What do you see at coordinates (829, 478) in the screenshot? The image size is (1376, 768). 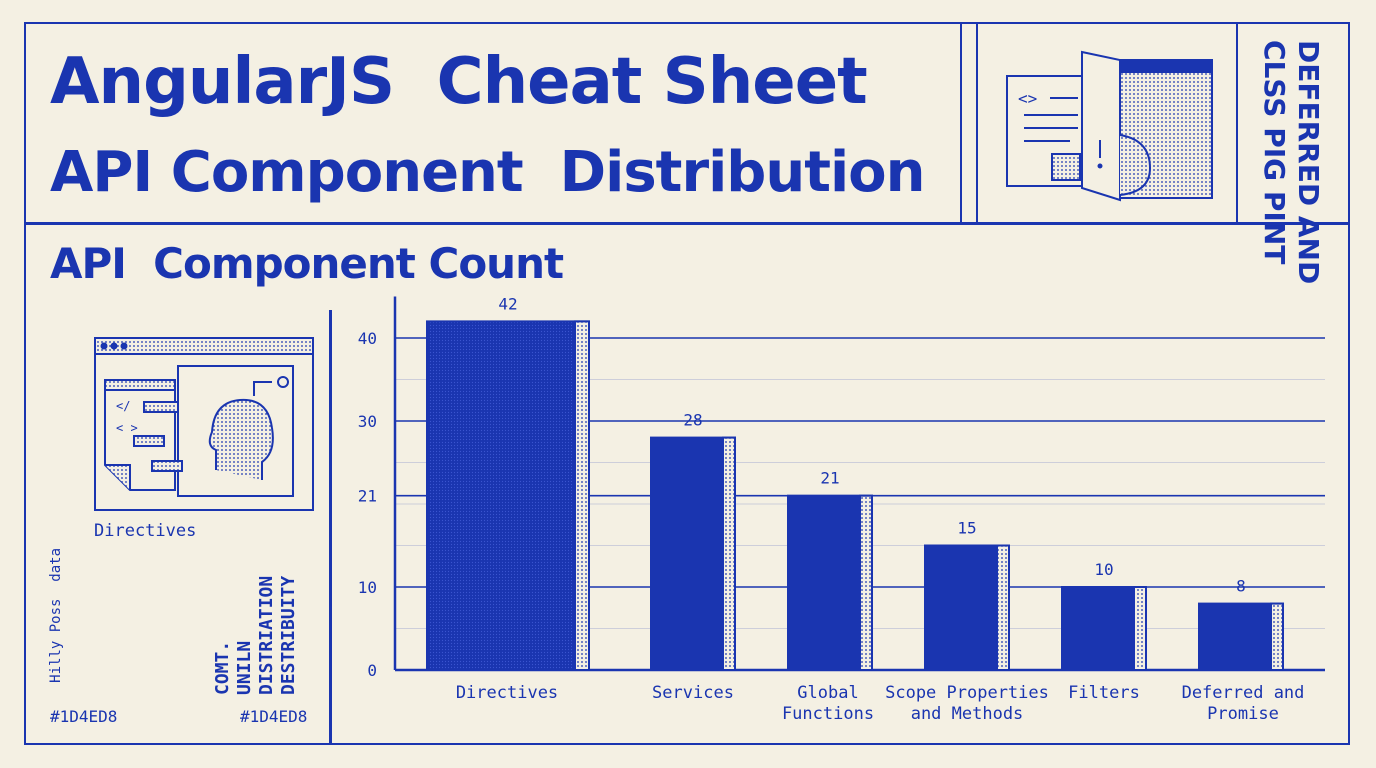 I see `data-label: 21` at bounding box center [829, 478].